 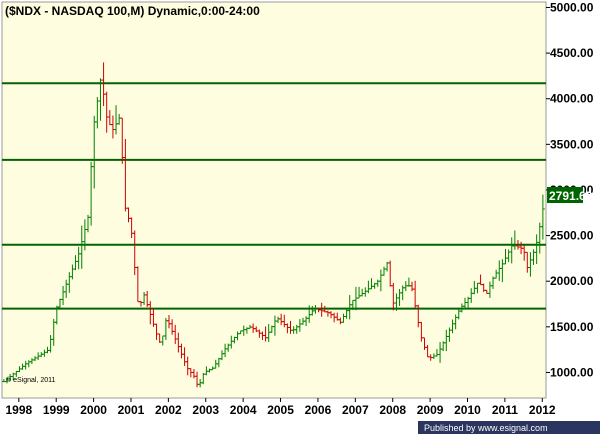 What do you see at coordinates (542, 410) in the screenshot?
I see `x-tick-label: 2012` at bounding box center [542, 410].